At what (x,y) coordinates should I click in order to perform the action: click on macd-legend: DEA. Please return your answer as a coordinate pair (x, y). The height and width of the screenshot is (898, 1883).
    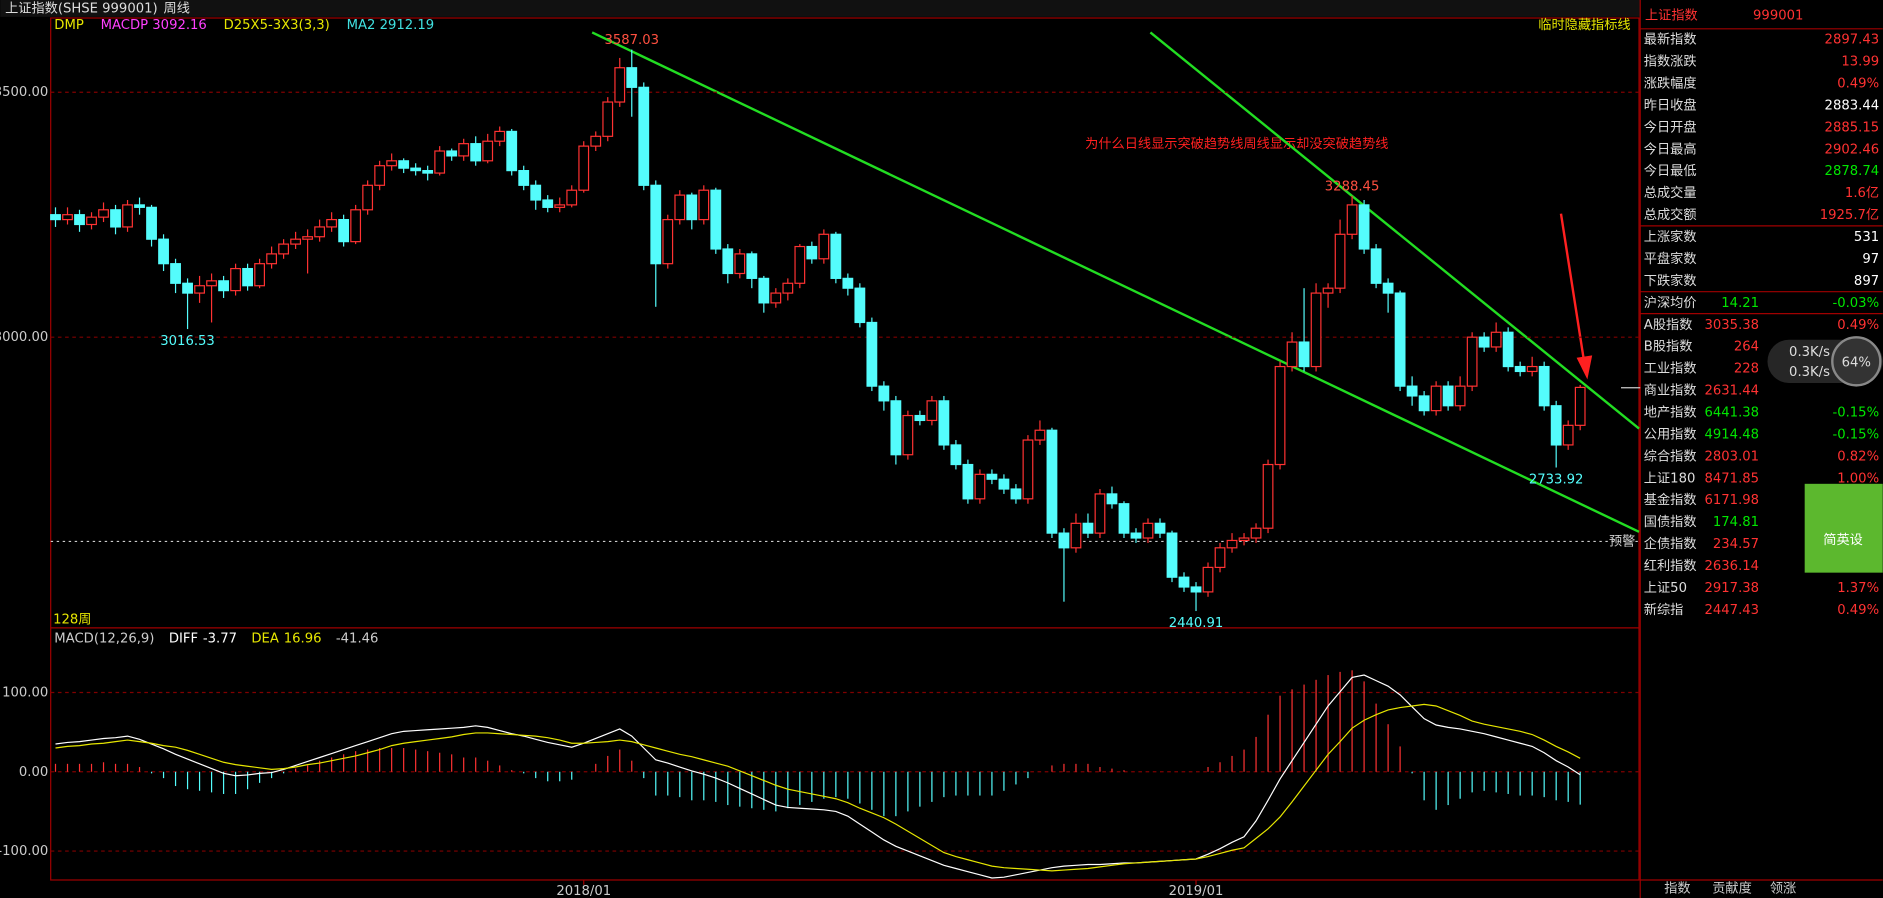
    Looking at the image, I should click on (265, 639).